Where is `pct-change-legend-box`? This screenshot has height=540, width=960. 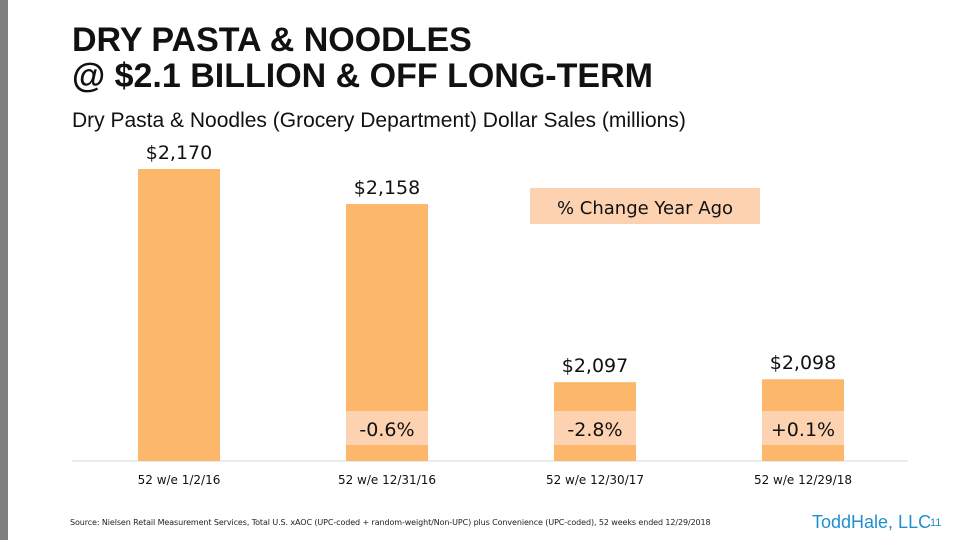
pct-change-legend-box is located at coordinates (645, 206).